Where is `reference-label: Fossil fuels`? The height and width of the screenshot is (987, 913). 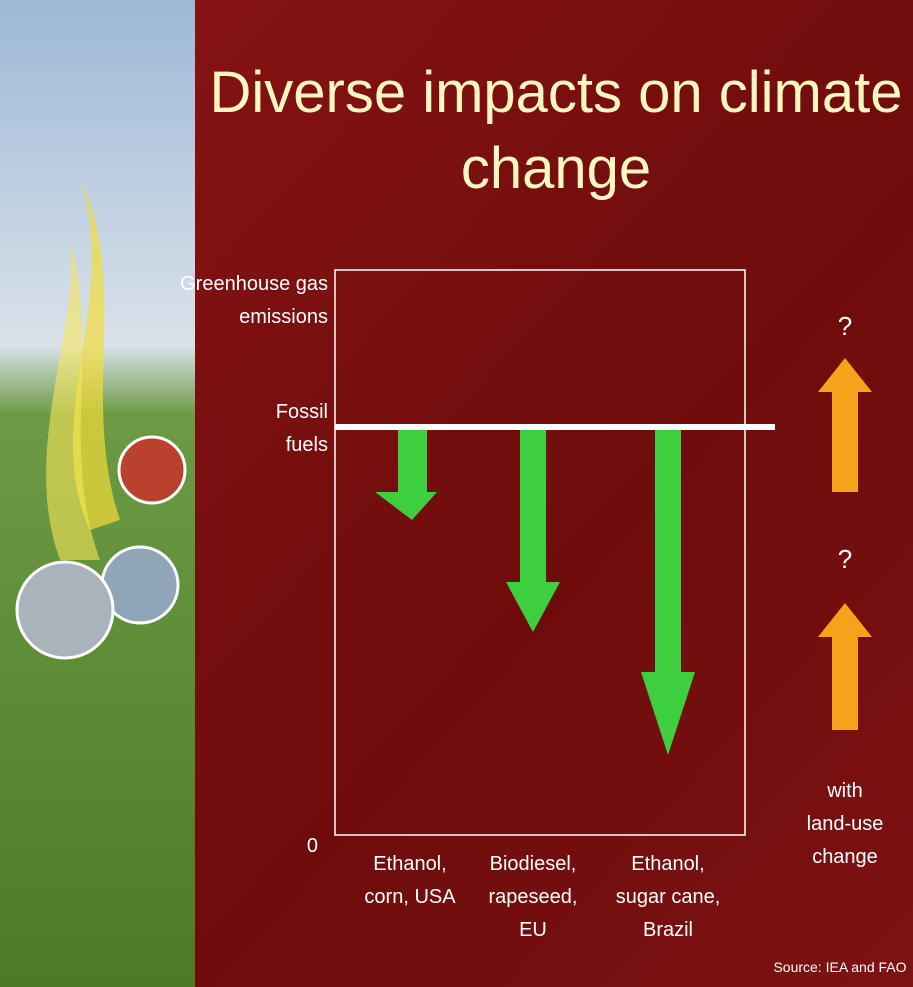 reference-label: Fossil fuels is located at coordinates (302, 428).